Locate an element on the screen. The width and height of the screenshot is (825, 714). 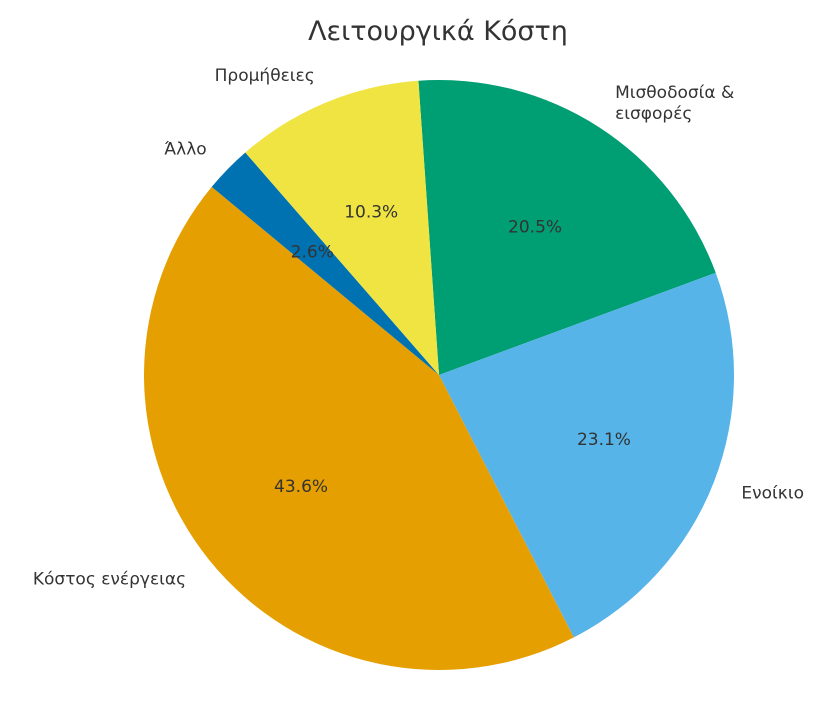
chart-title: Λειτουργικά Κόστη is located at coordinates (438, 31).